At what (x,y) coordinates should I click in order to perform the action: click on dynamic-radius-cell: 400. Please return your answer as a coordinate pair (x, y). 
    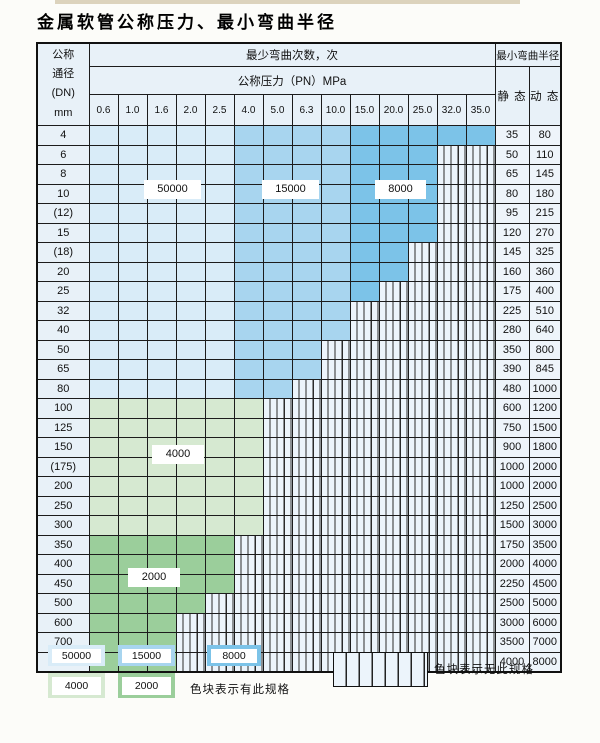
    Looking at the image, I should click on (545, 291).